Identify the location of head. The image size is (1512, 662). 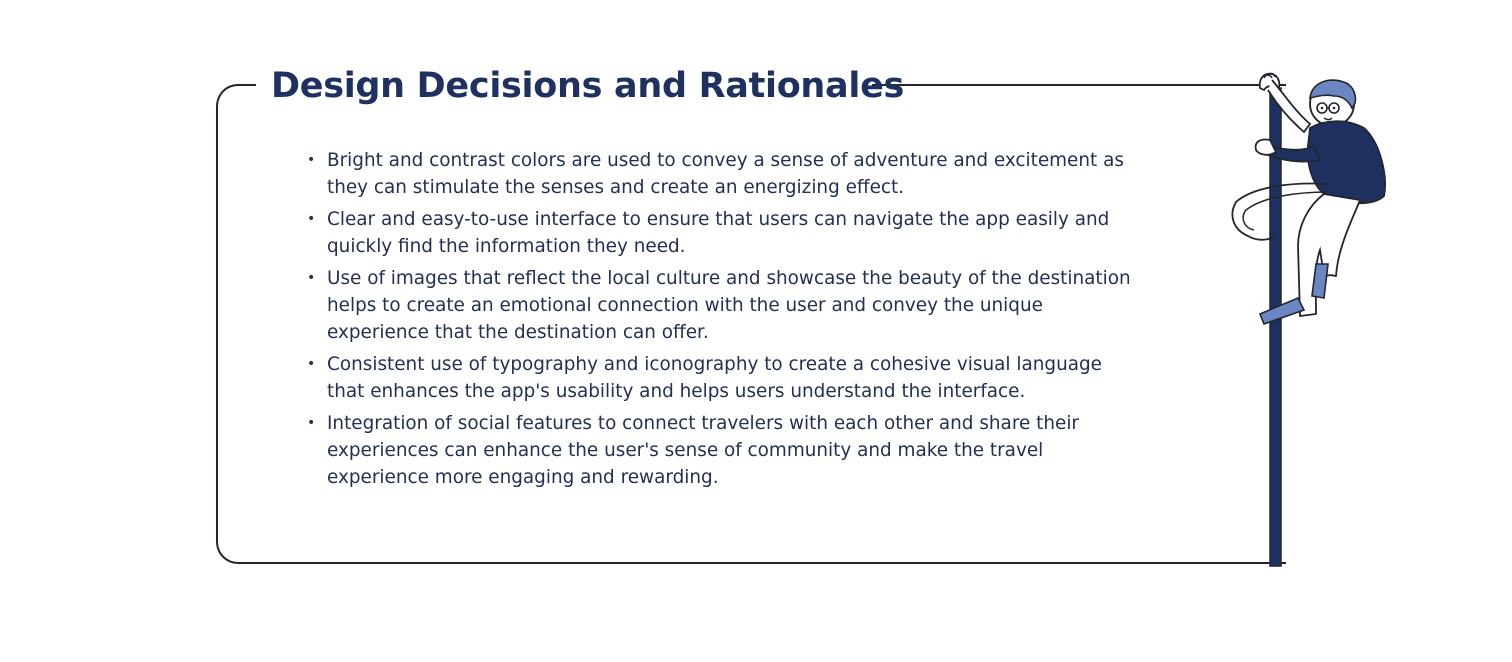
(1333, 103).